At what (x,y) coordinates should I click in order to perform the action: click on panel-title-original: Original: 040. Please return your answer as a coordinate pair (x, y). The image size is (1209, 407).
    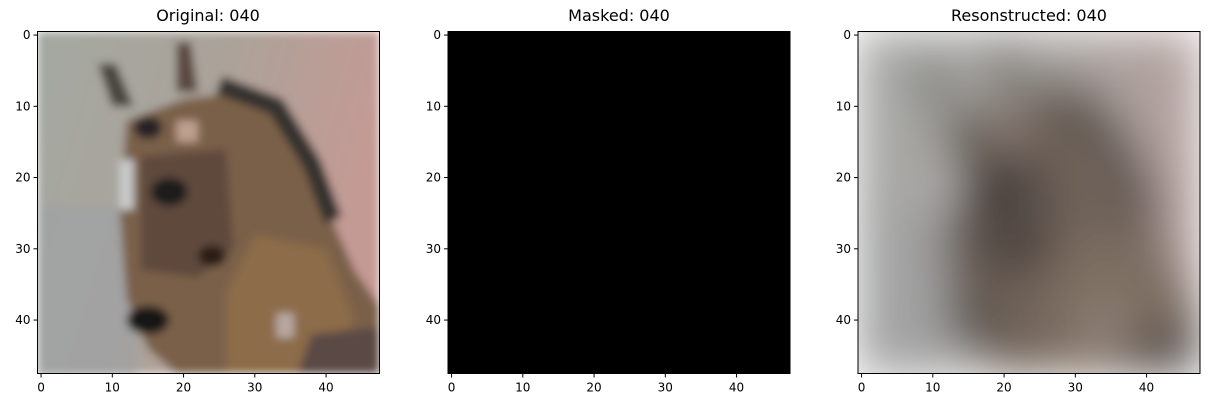
    Looking at the image, I should click on (208, 15).